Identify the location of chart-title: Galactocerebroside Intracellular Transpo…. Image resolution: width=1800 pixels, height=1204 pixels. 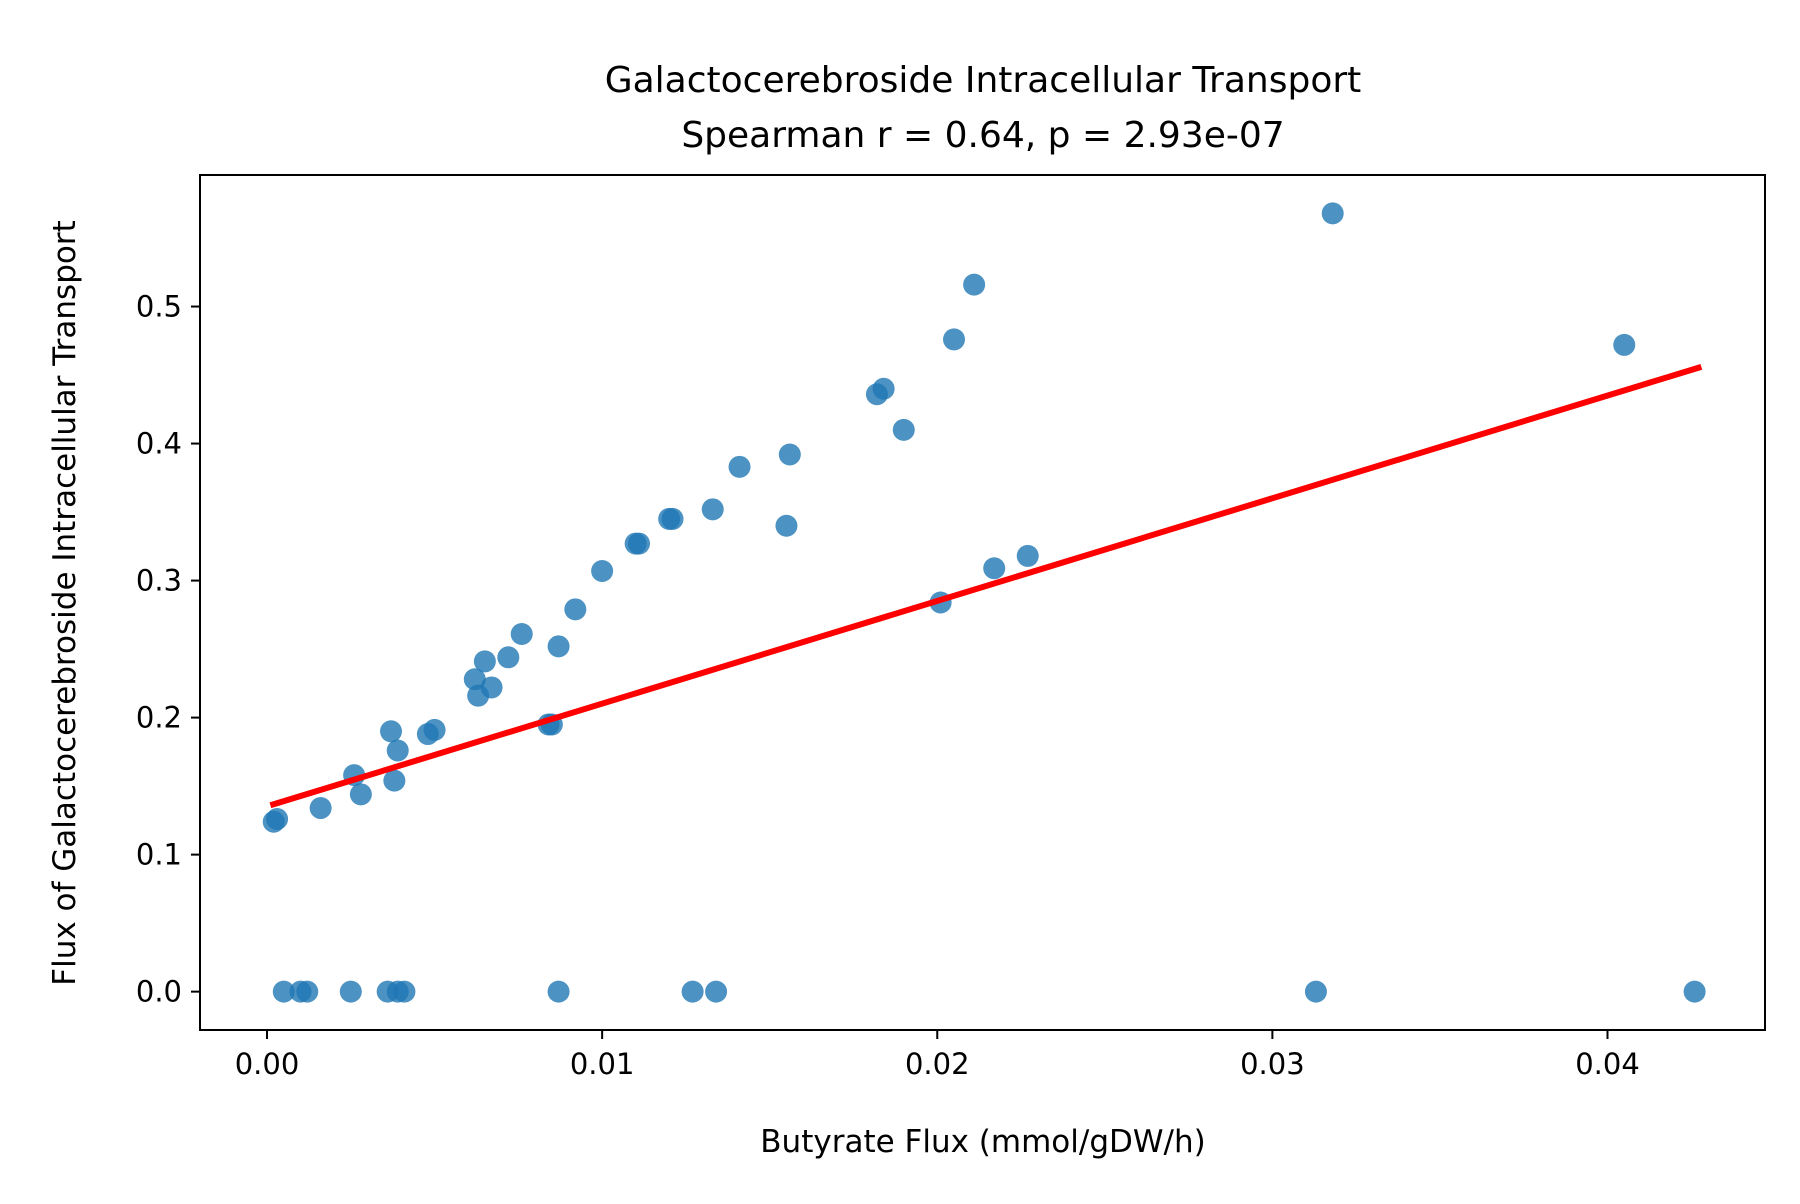
(983, 80).